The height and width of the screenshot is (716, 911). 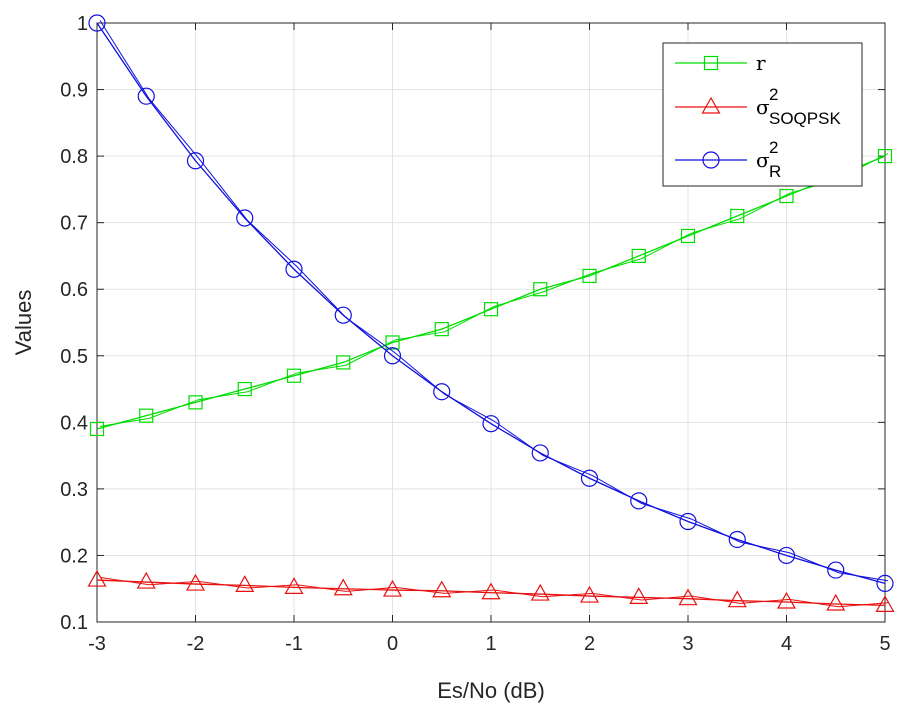 I want to click on x-tick-label: -3, so click(x=97, y=644).